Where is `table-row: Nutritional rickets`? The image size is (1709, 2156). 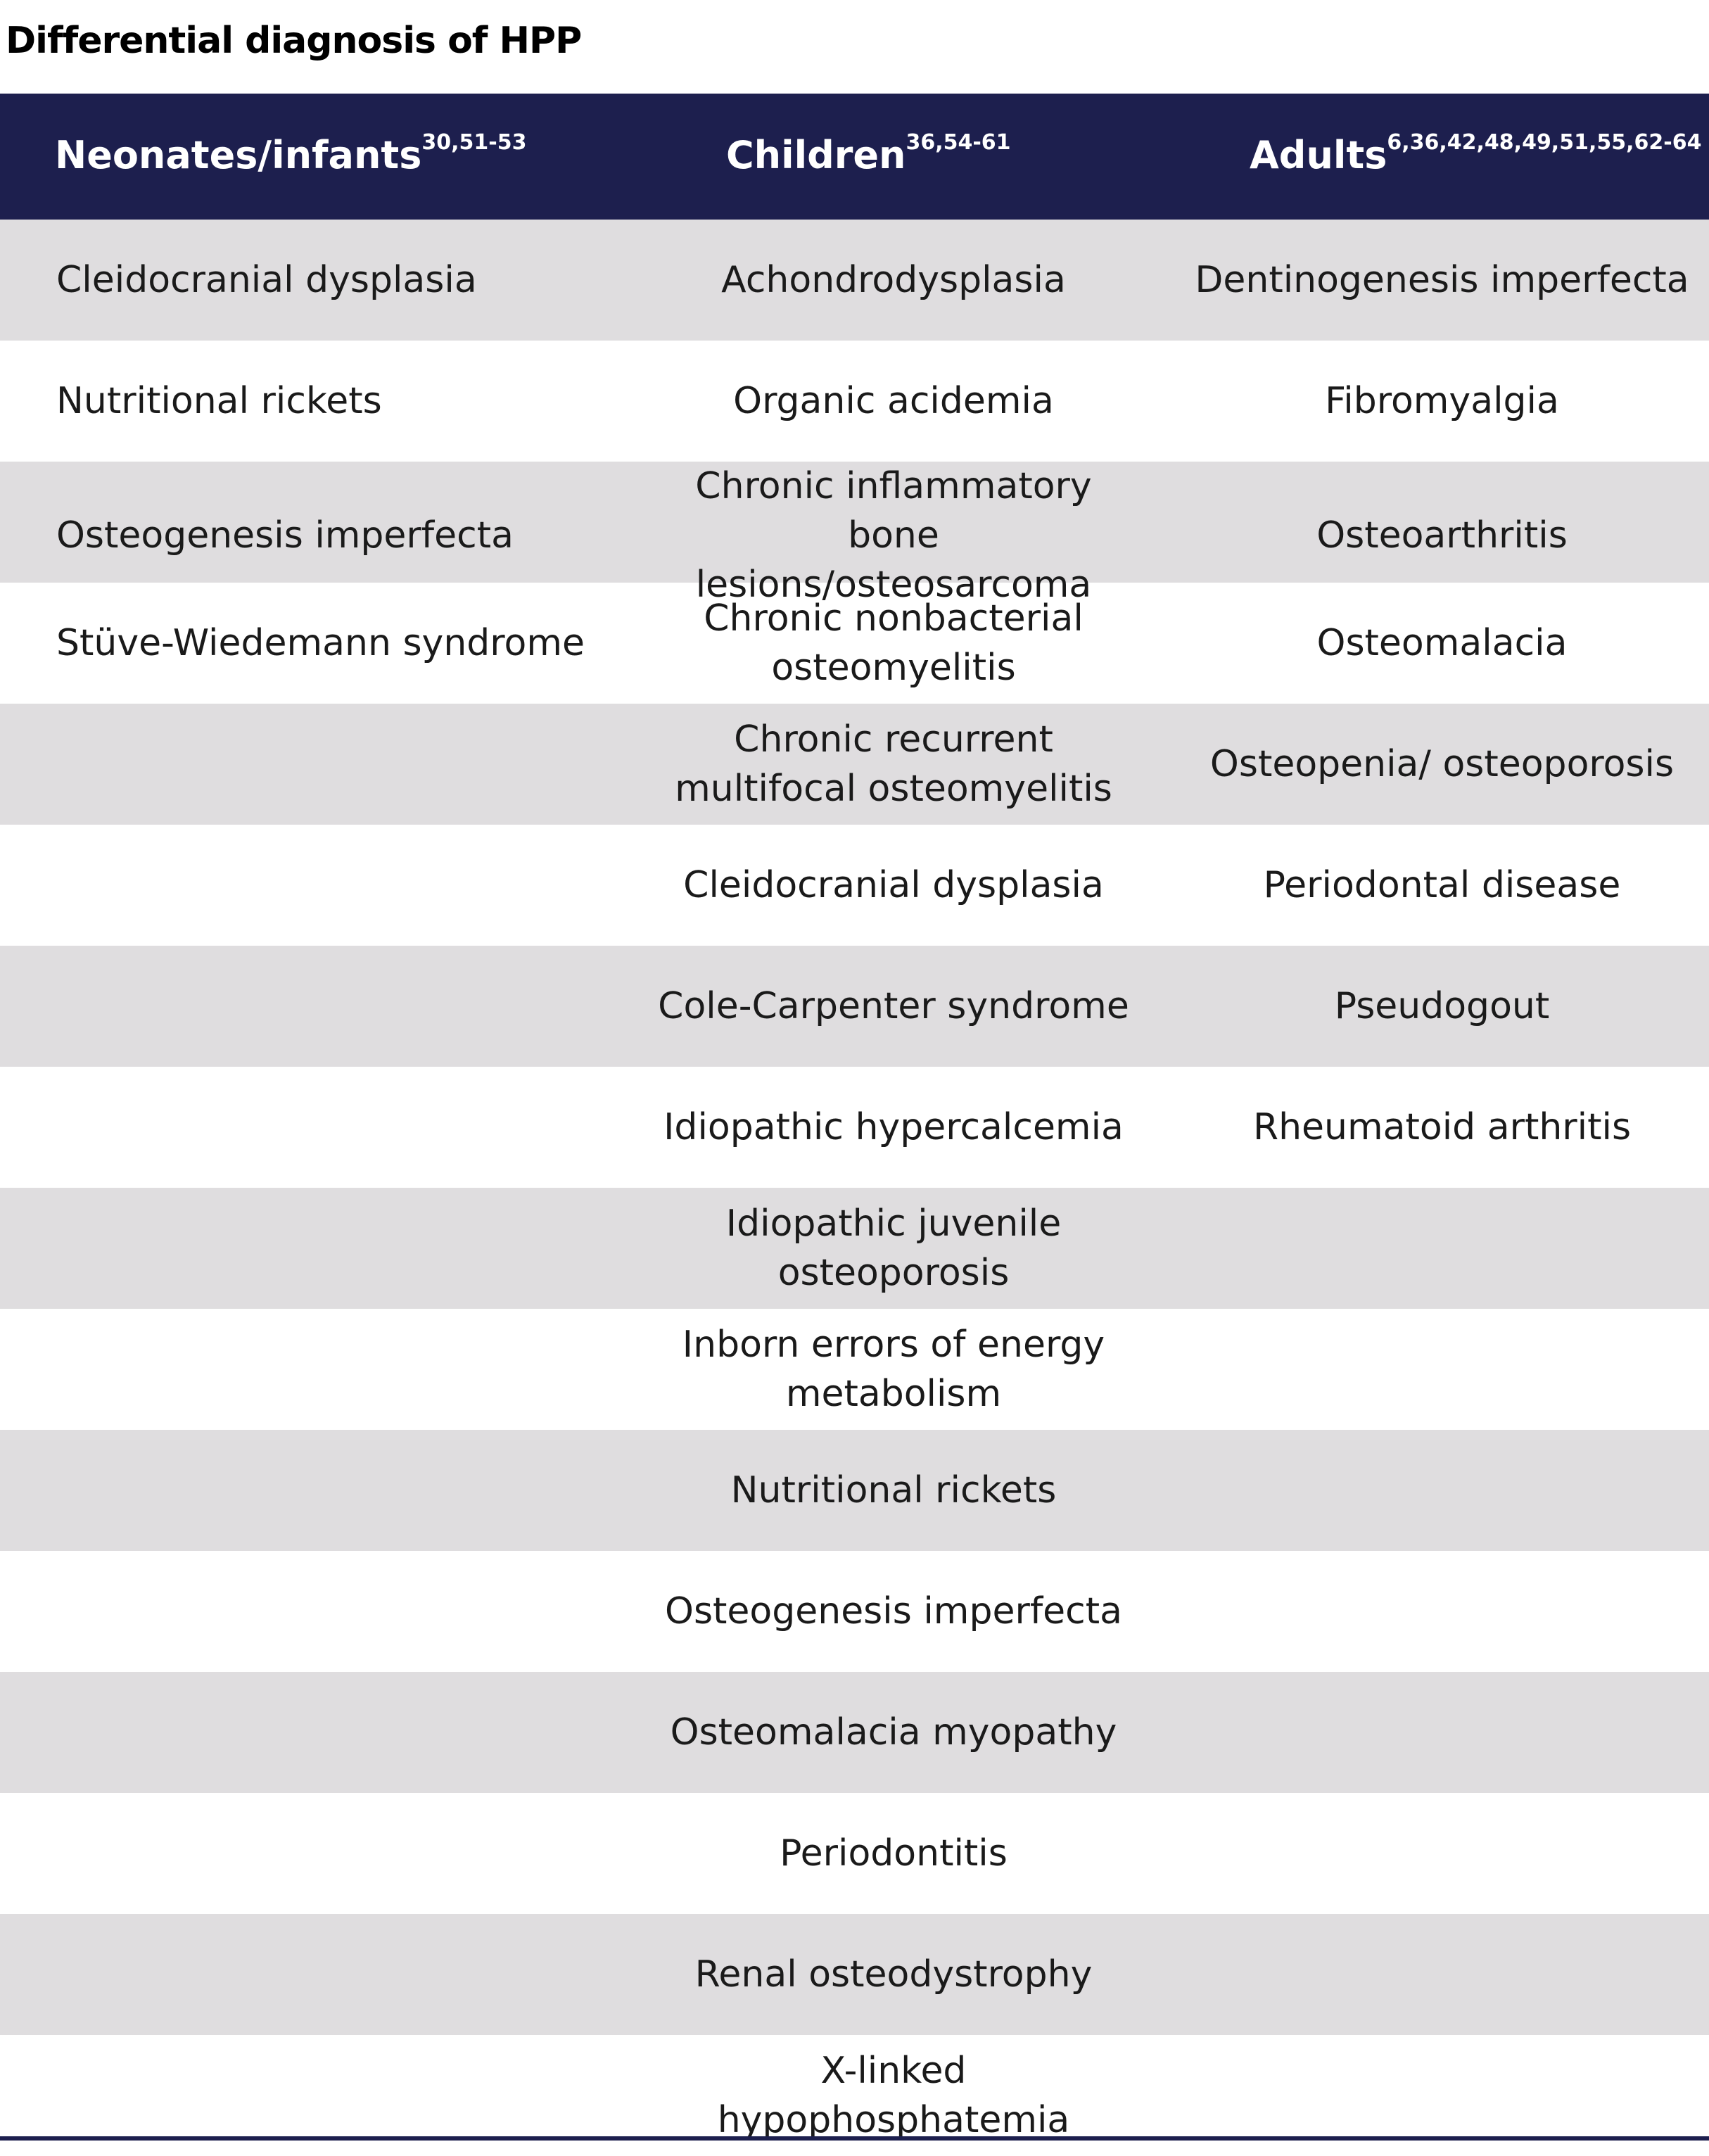
table-row: Nutritional rickets is located at coordinates (854, 1490).